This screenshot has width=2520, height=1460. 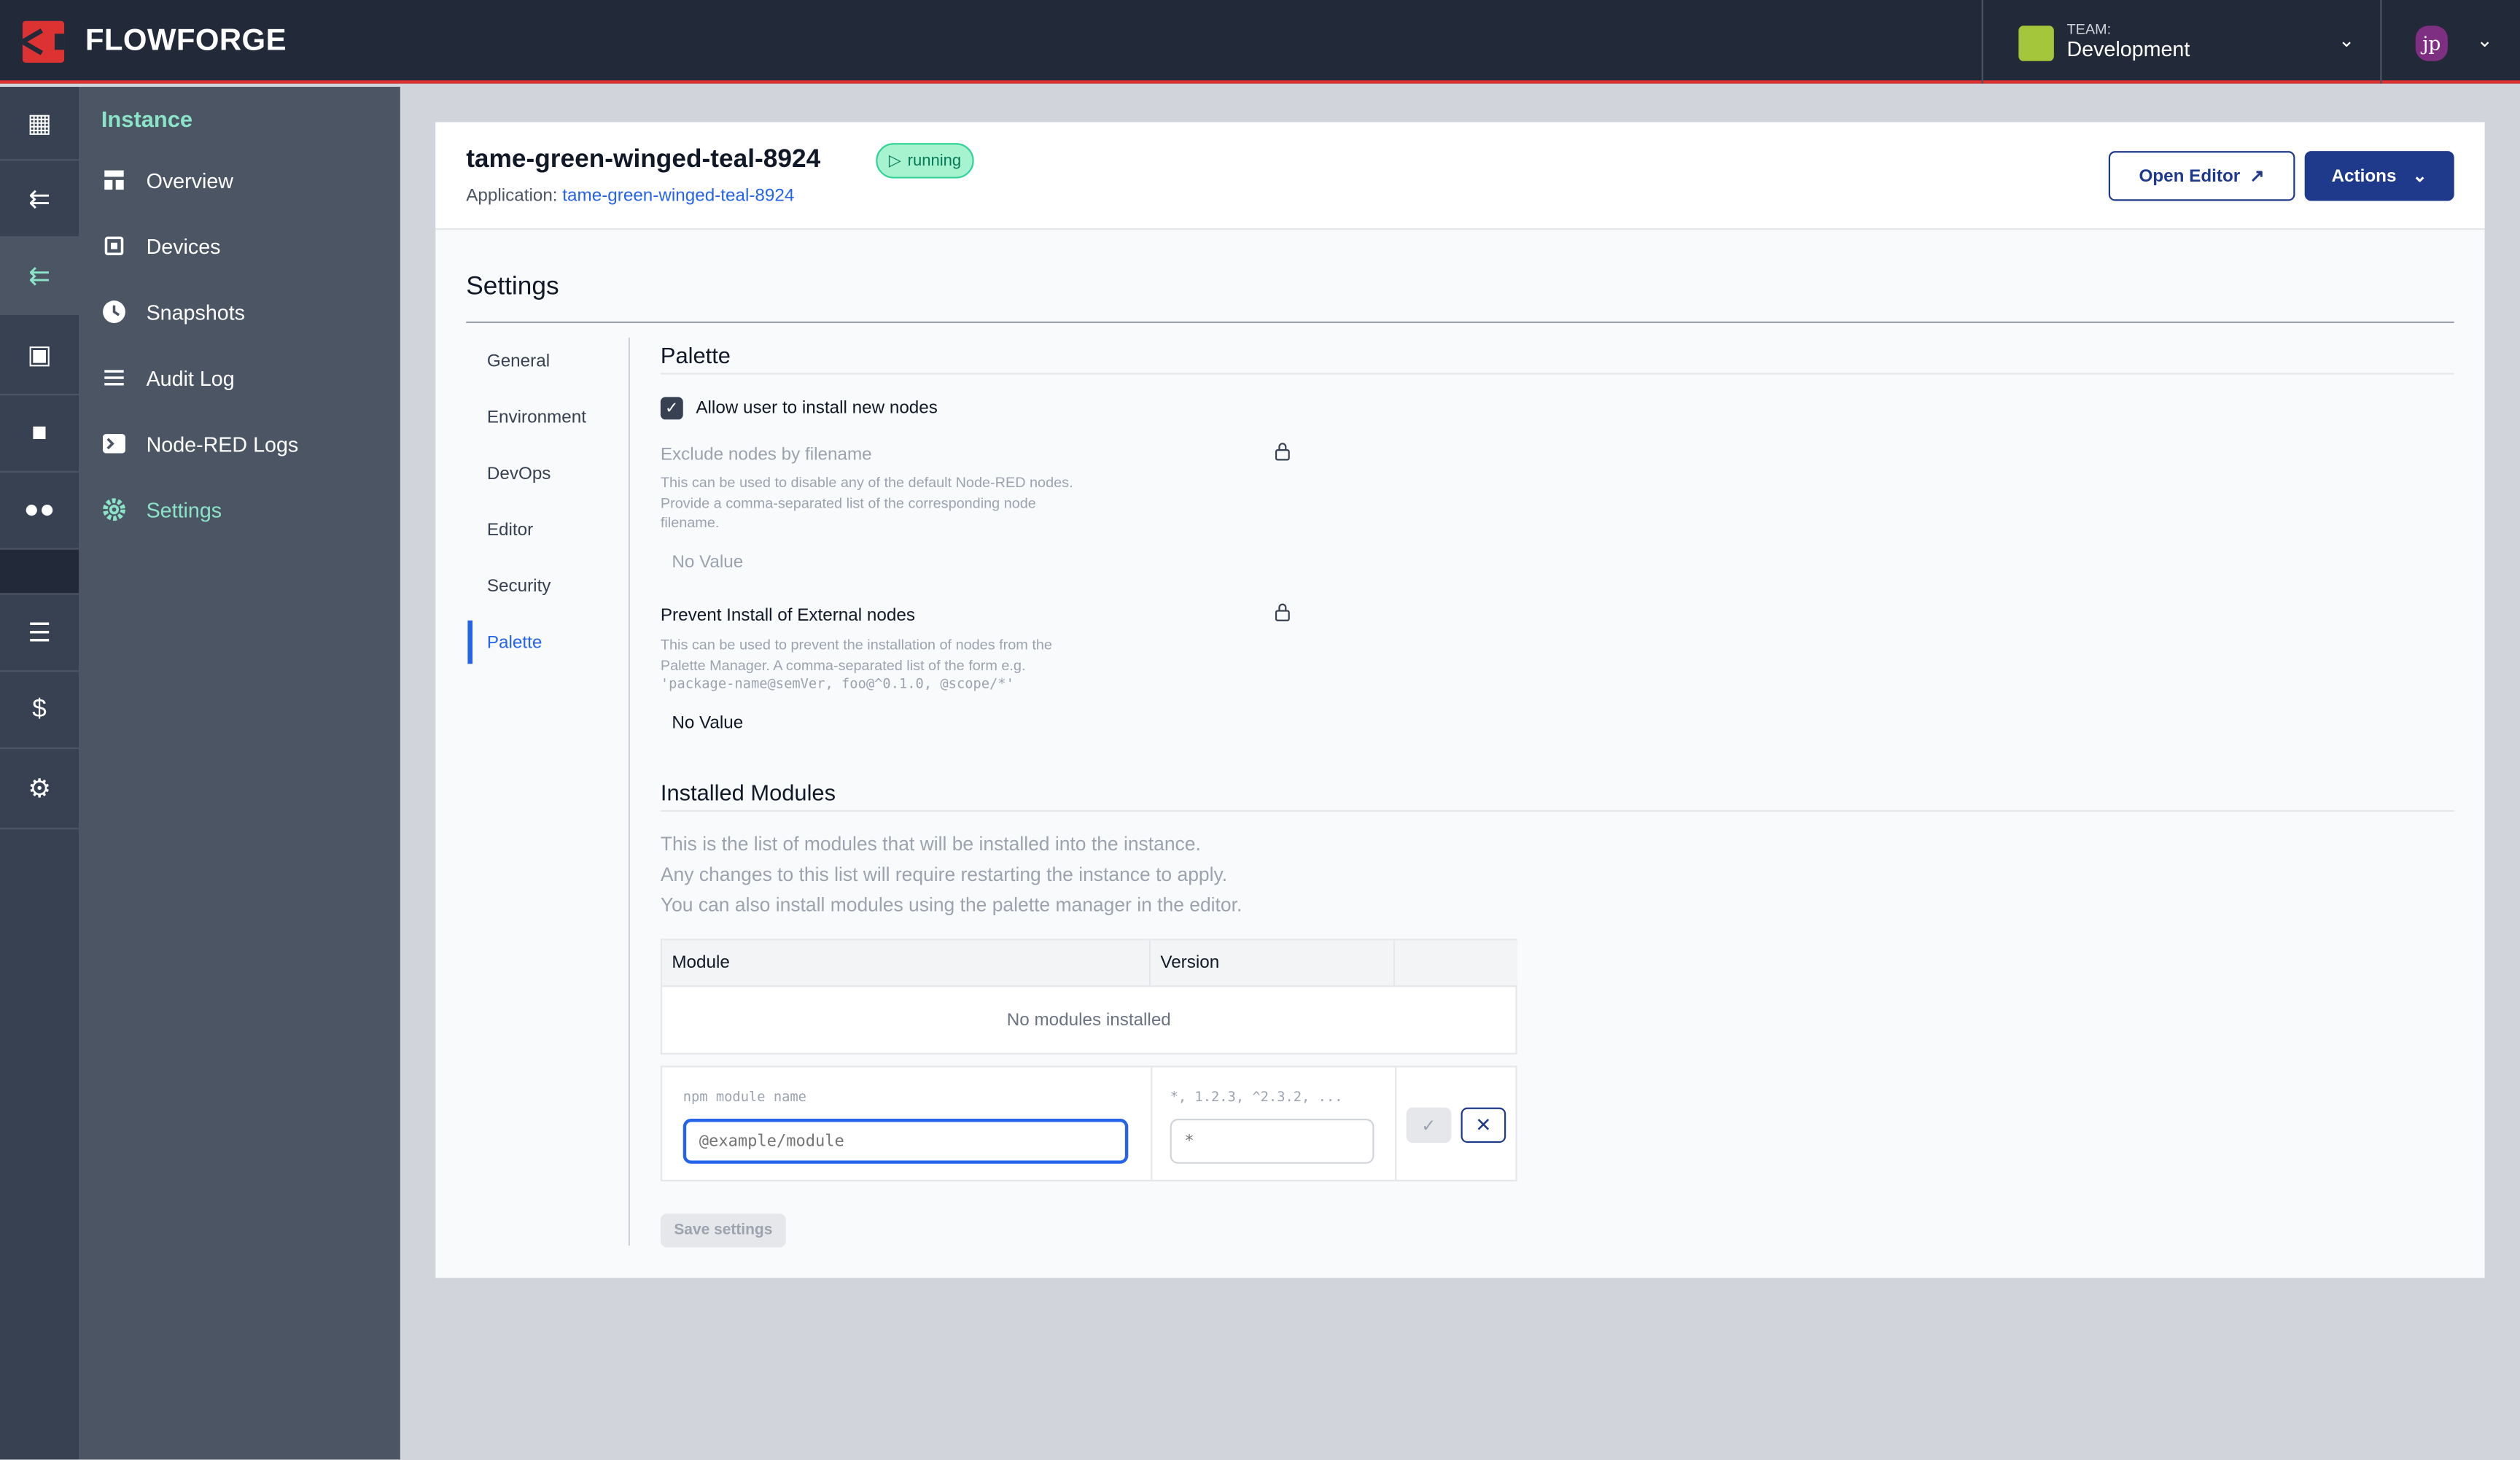 I want to click on gear-icon: ⚙, so click(x=39, y=789).